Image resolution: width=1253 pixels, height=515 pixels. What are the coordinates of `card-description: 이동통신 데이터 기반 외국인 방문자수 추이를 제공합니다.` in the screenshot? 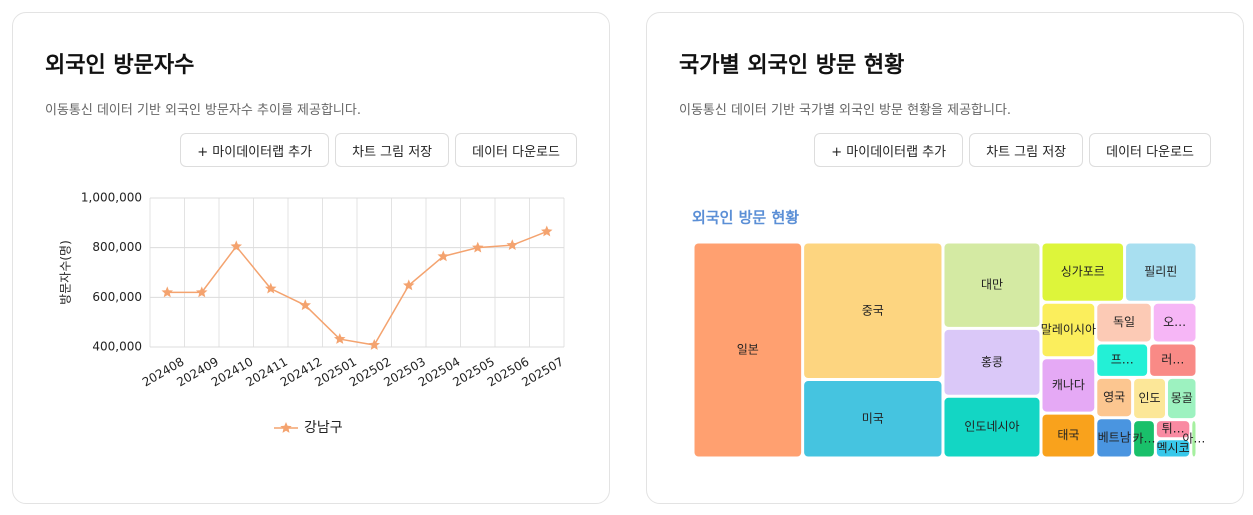 It's located at (203, 110).